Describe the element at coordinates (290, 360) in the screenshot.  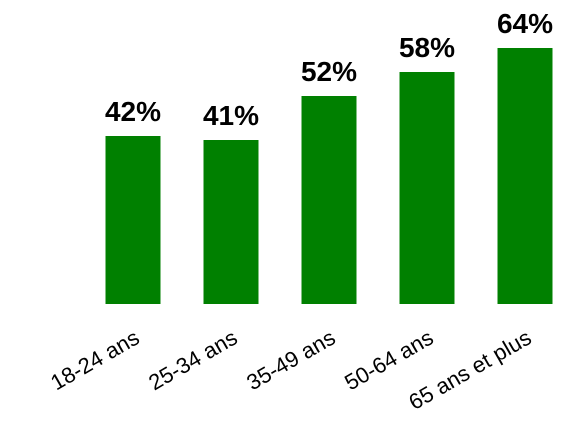
I see `category-label: 35-49 ans` at that location.